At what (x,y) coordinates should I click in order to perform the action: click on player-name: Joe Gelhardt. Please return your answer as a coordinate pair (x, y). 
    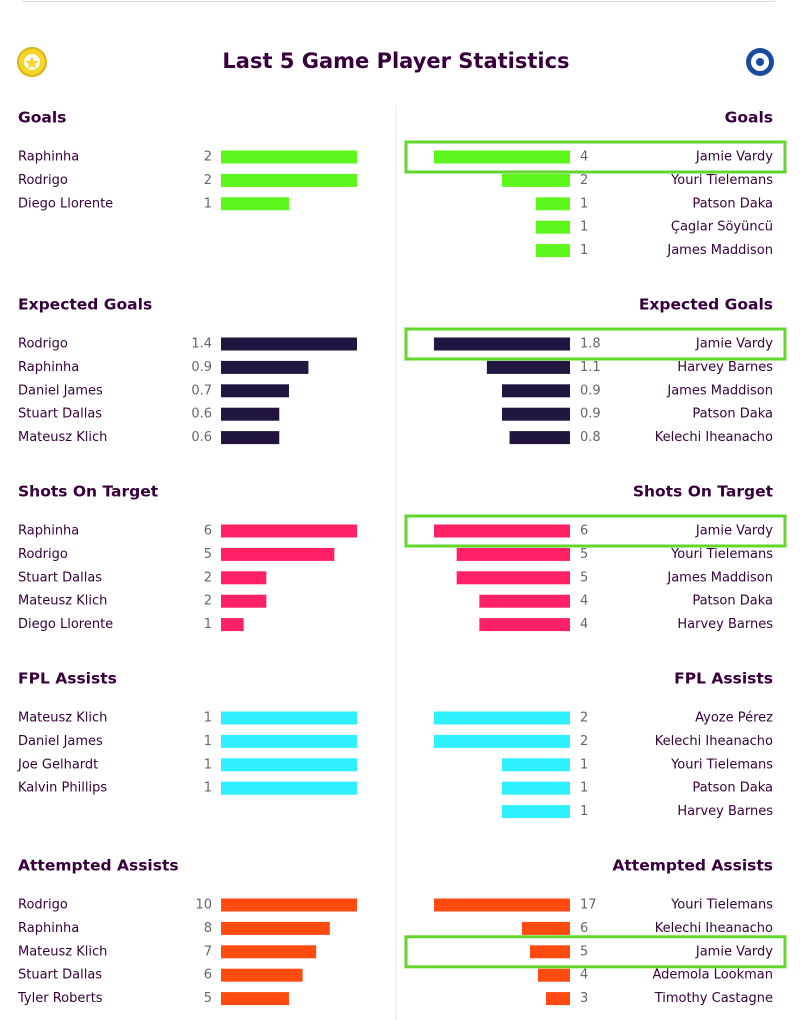
    Looking at the image, I should click on (57, 764).